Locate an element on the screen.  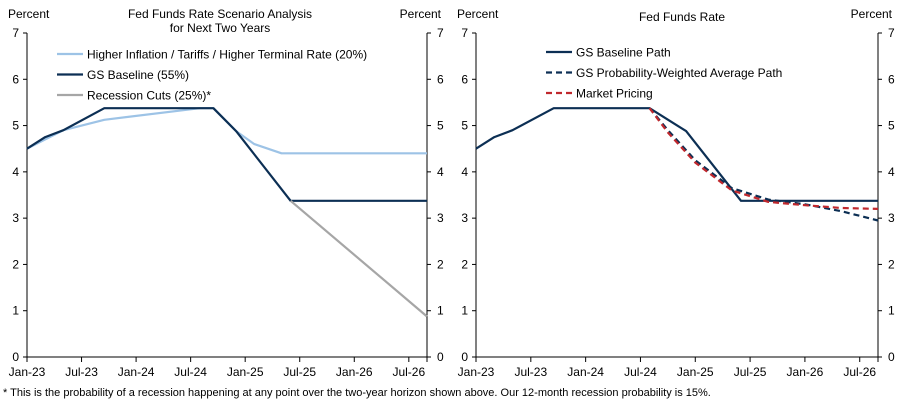
panel1-legend-label: Recession Cuts (25%)* is located at coordinates (149, 96).